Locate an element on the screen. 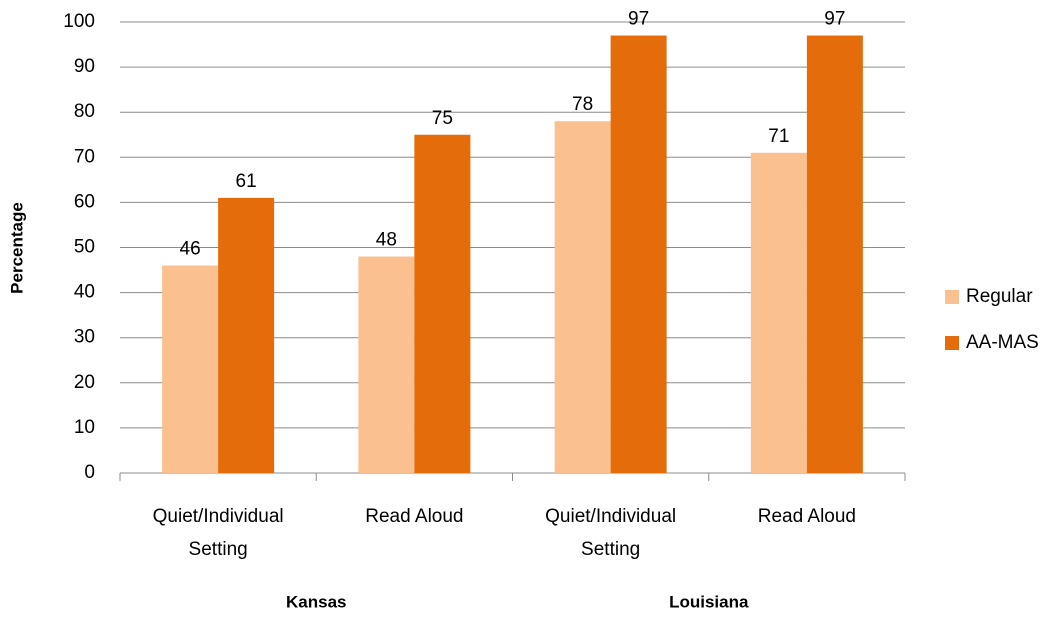  y-tick-label: 60 is located at coordinates (84, 201).